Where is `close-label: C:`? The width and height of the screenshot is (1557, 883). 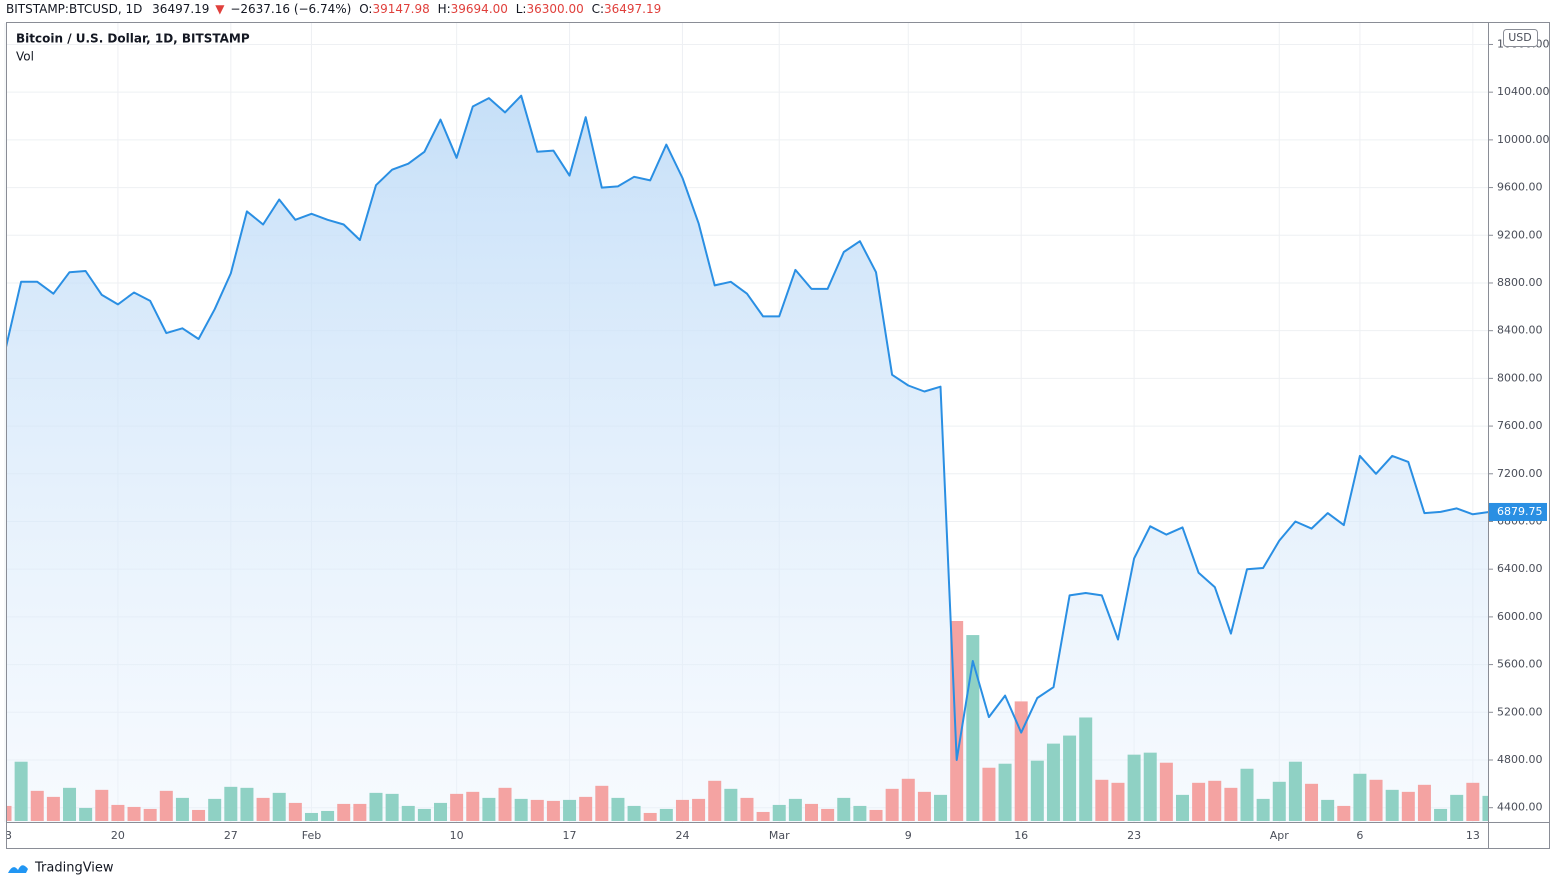 close-label: C: is located at coordinates (598, 9).